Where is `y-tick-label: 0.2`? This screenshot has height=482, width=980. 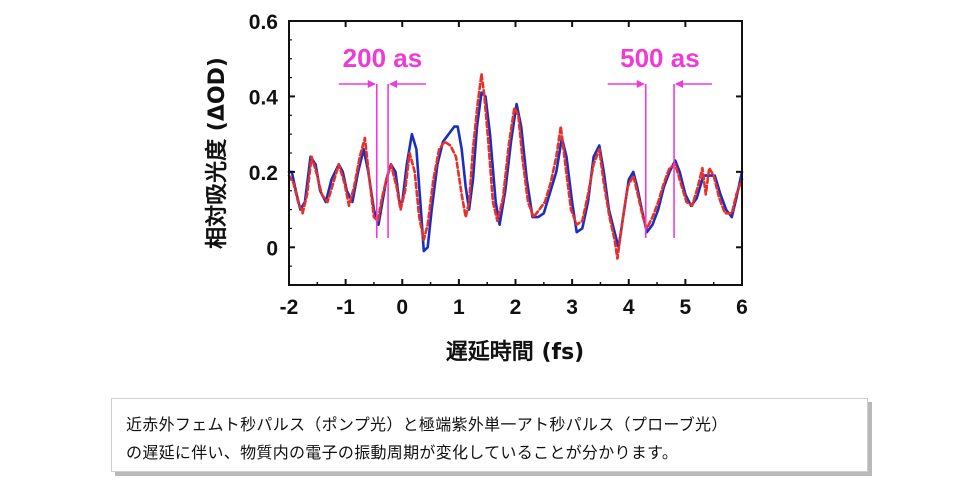
y-tick-label: 0.2 is located at coordinates (263, 173).